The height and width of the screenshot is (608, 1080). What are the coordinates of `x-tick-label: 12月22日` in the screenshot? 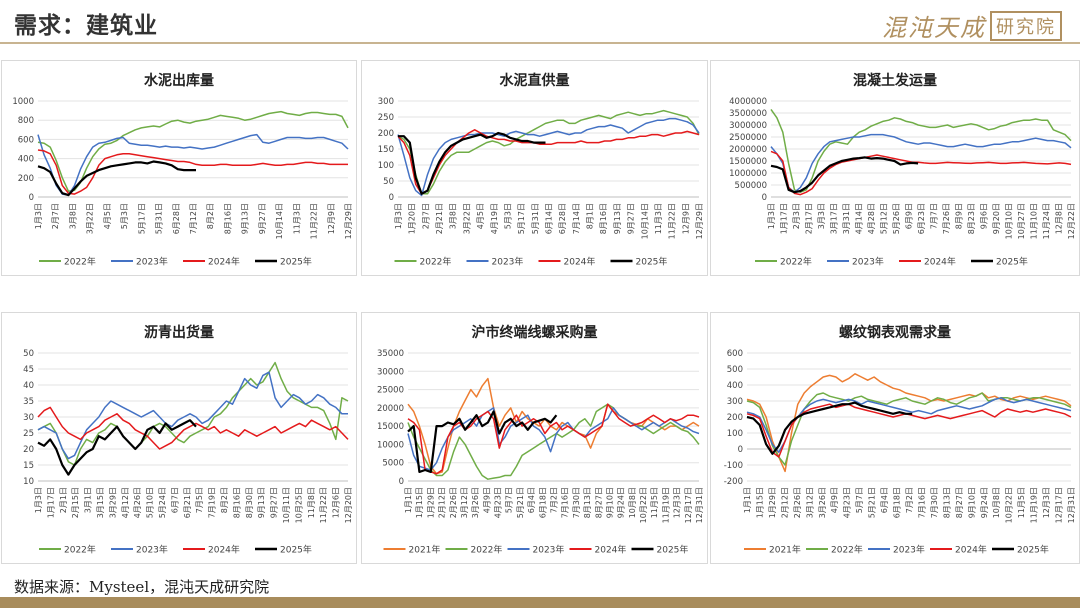 It's located at (1071, 221).